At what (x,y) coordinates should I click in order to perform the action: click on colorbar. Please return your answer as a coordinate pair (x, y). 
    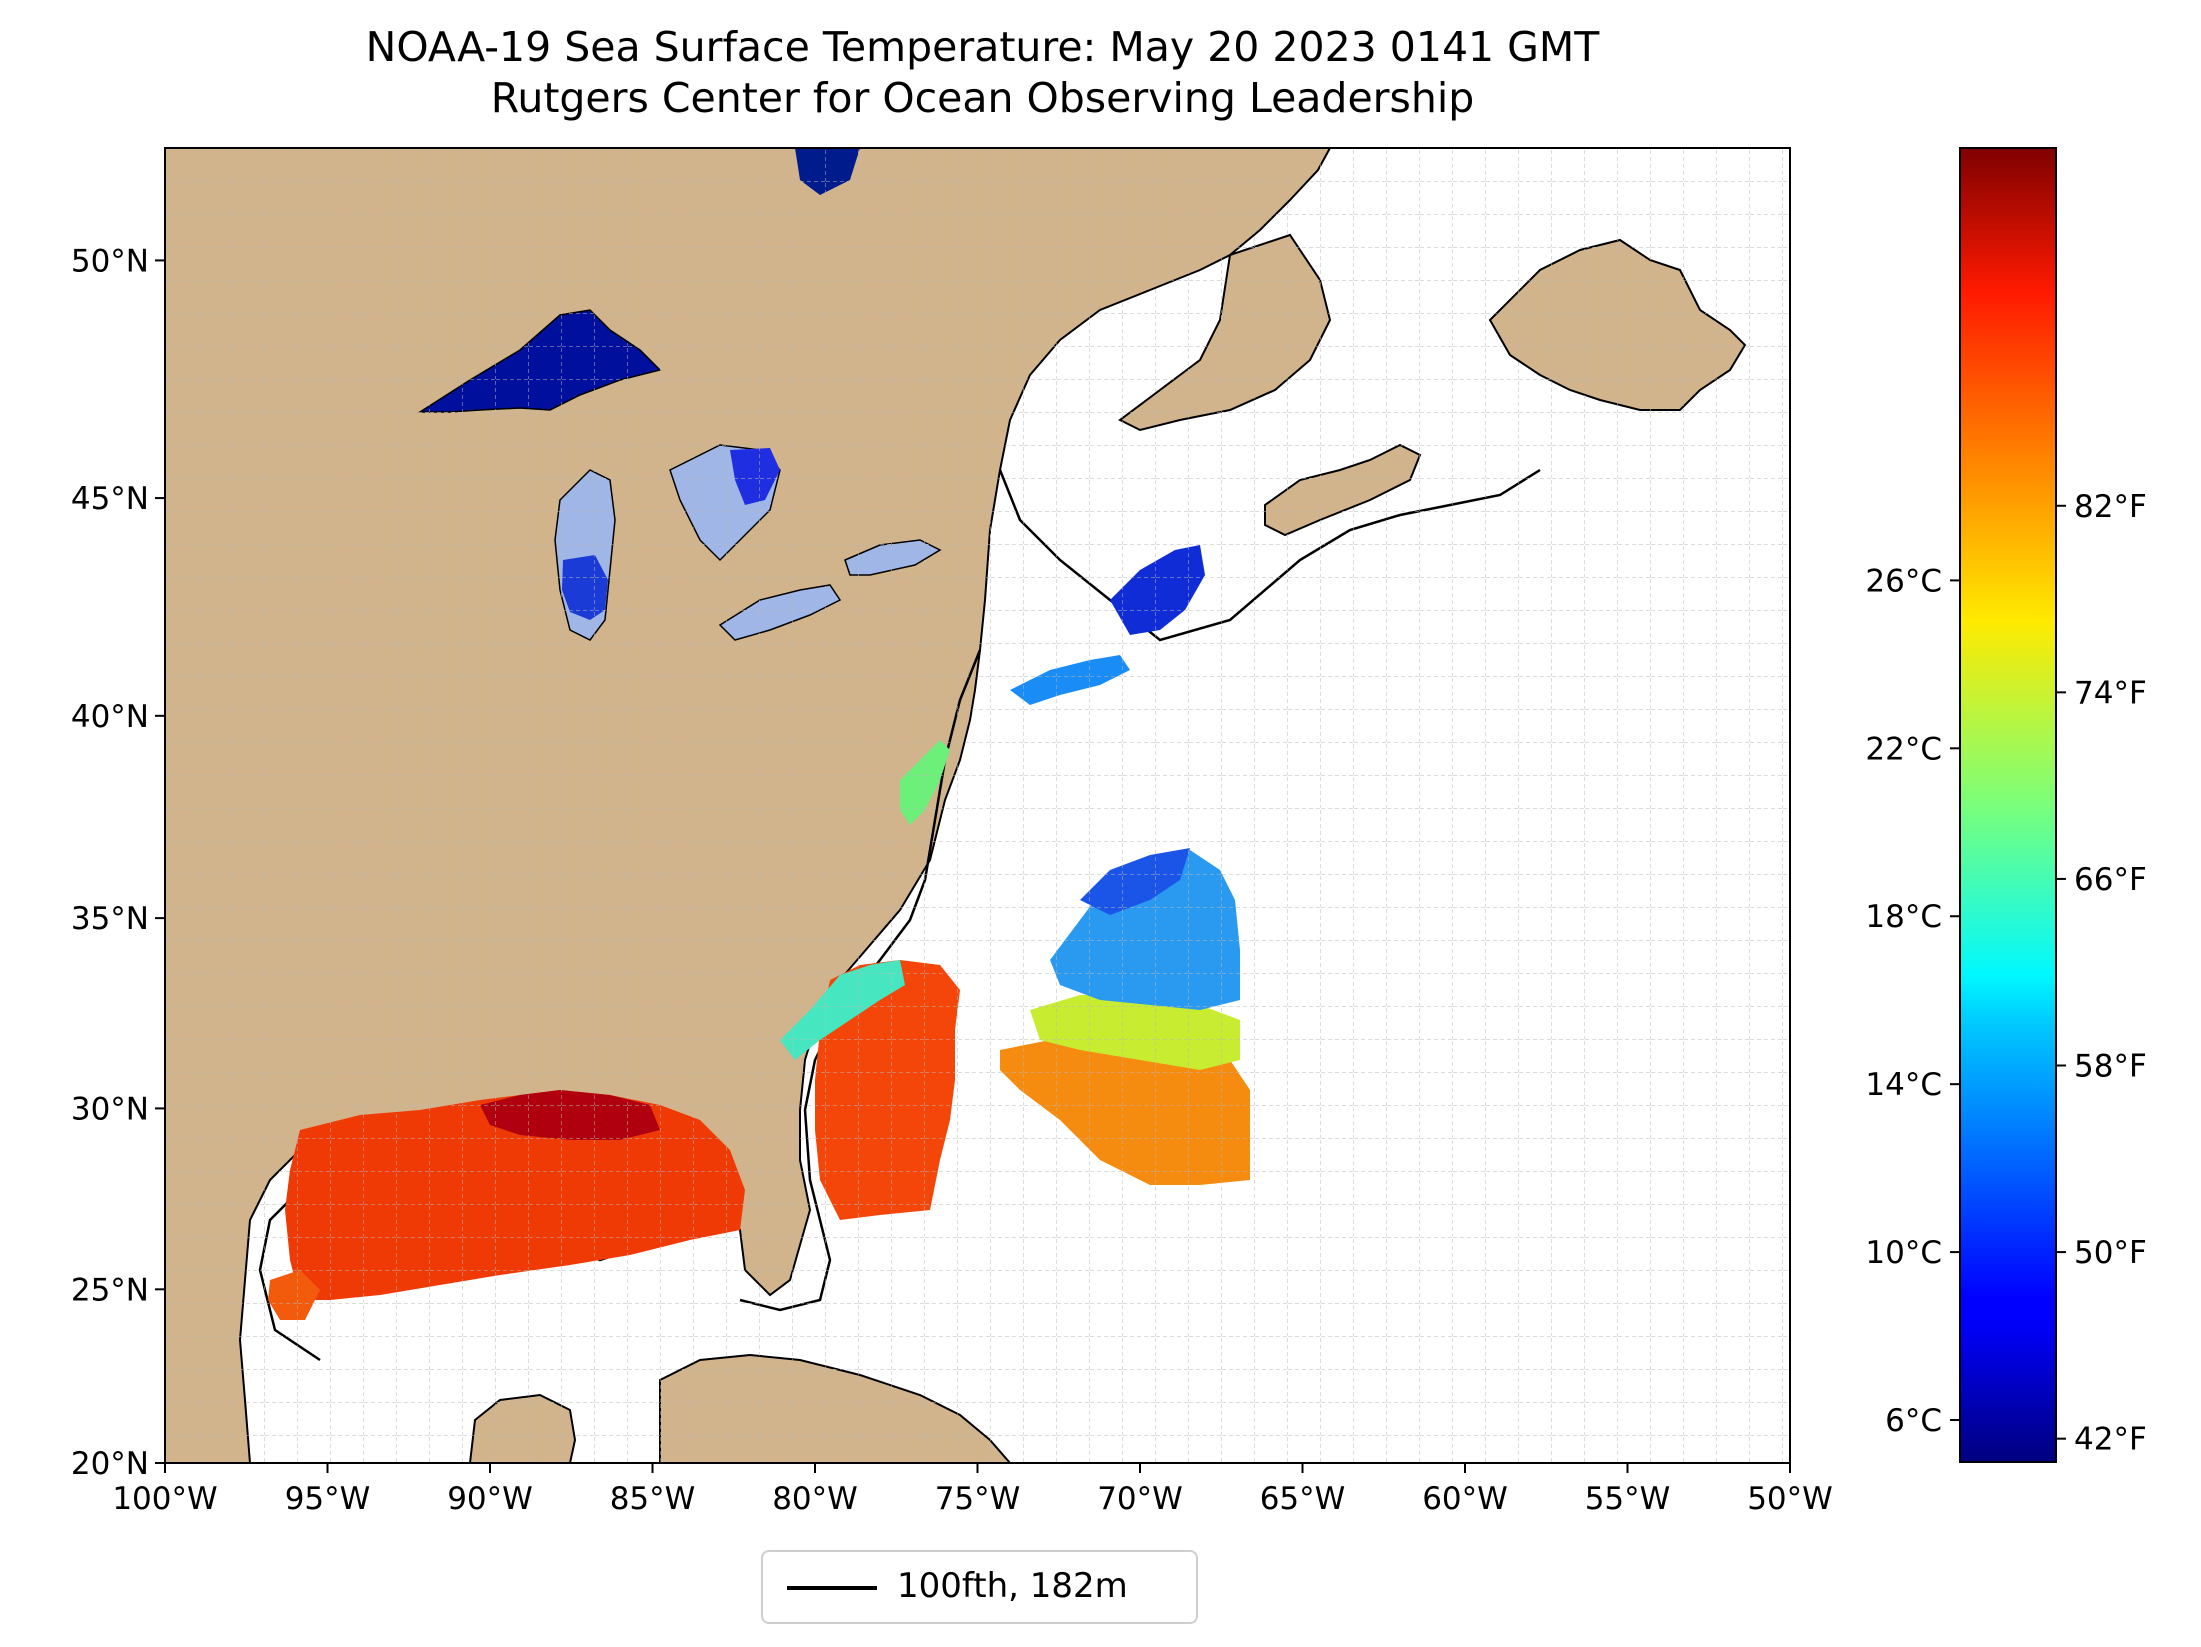
    Looking at the image, I should click on (2008, 805).